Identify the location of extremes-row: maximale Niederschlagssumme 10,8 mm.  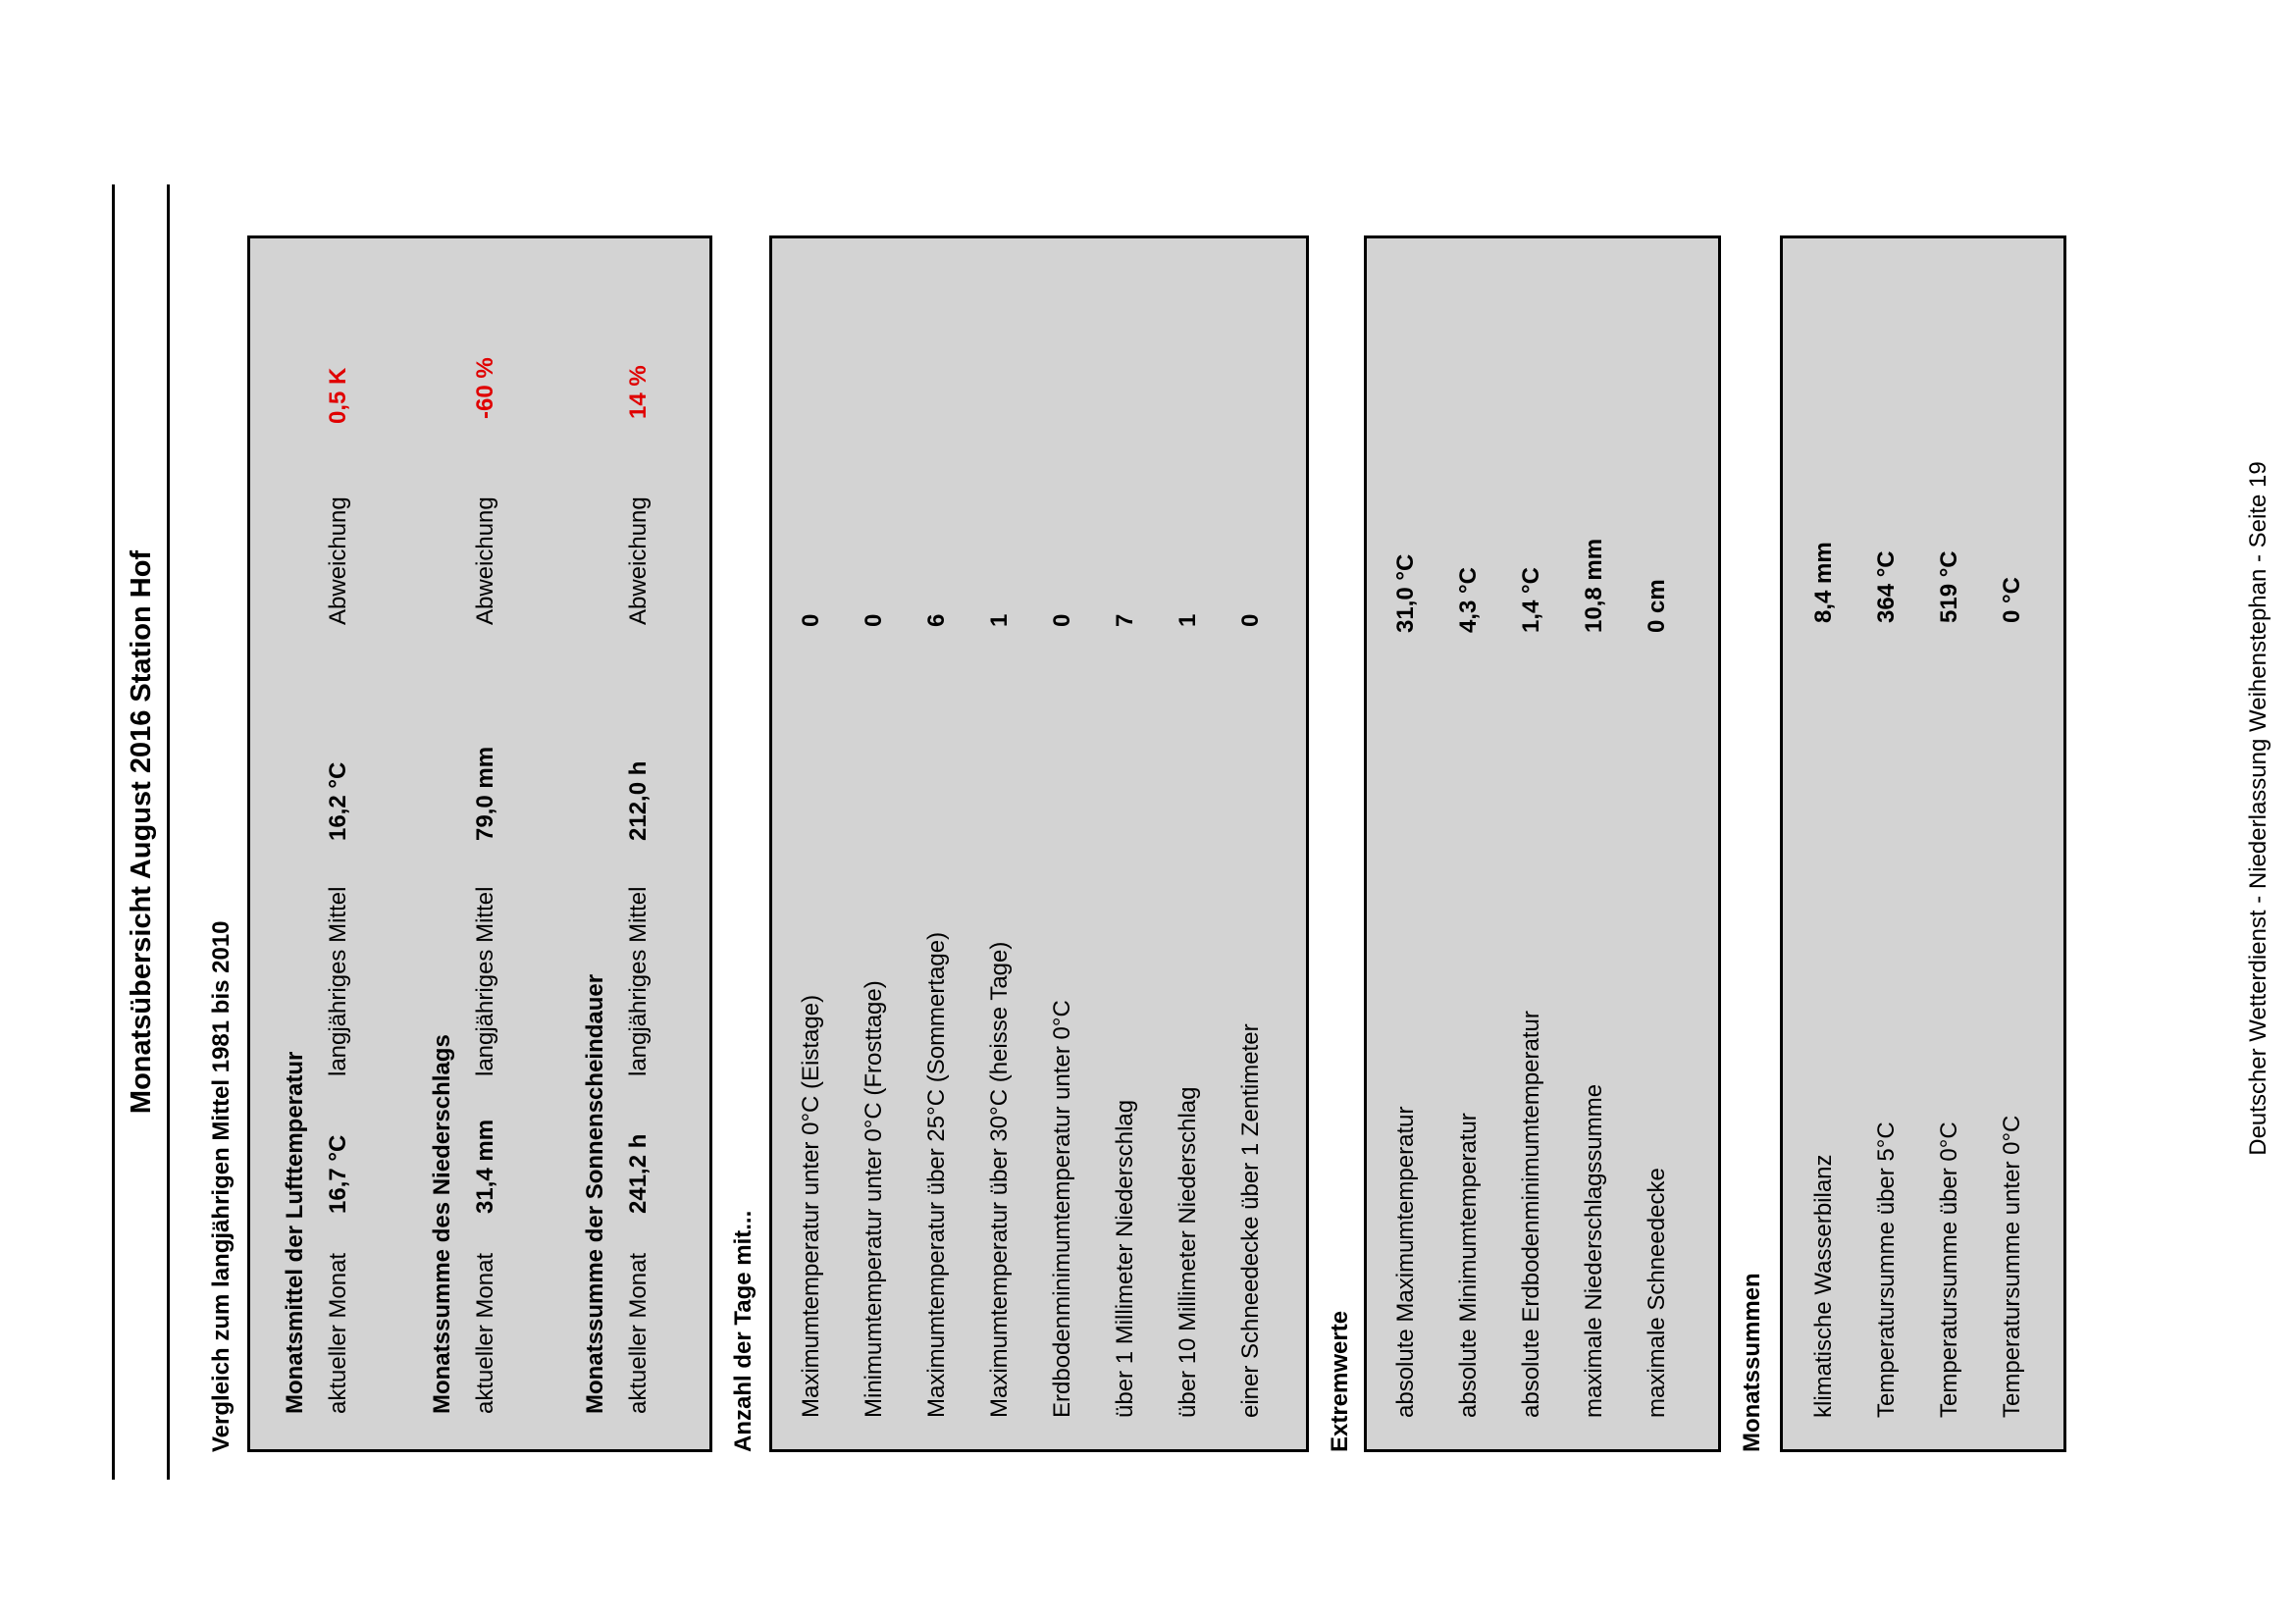
(1597, 843).